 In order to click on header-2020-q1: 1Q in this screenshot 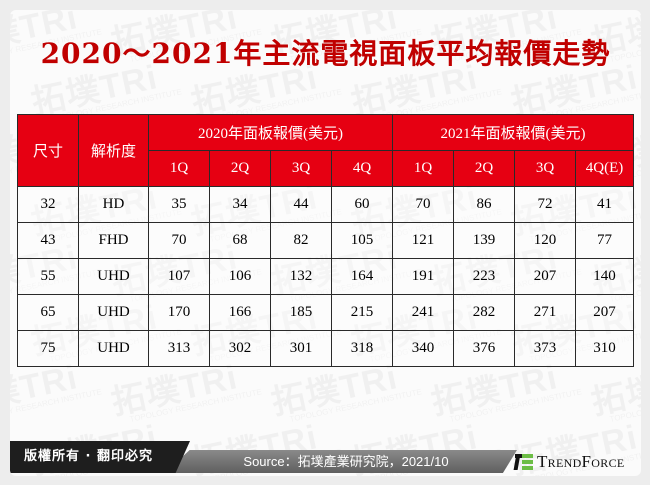, I will do `click(179, 168)`.